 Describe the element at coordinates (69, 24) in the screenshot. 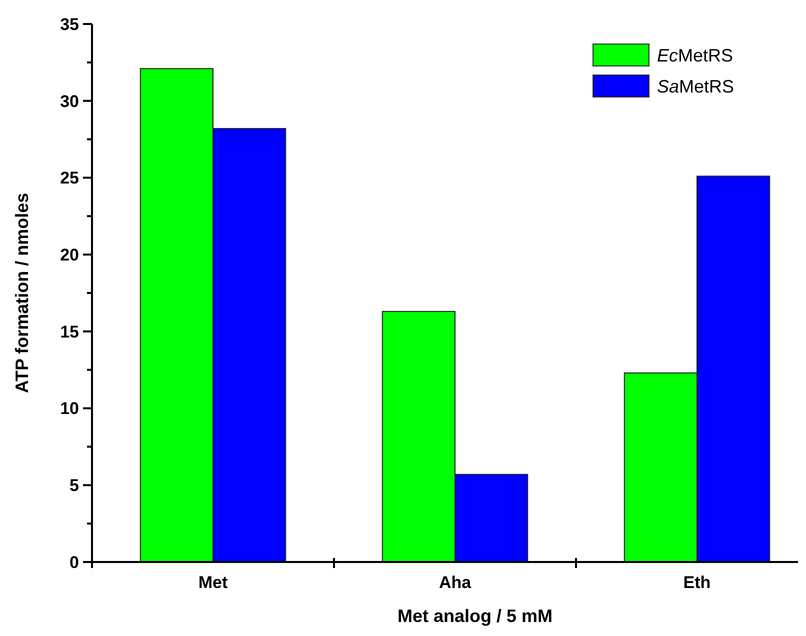

I see `y-tick-label: 35` at that location.